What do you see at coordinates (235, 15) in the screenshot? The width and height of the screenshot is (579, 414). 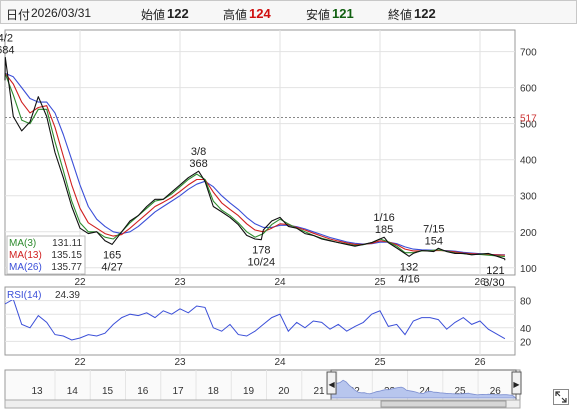 I see `high-label: 高値` at bounding box center [235, 15].